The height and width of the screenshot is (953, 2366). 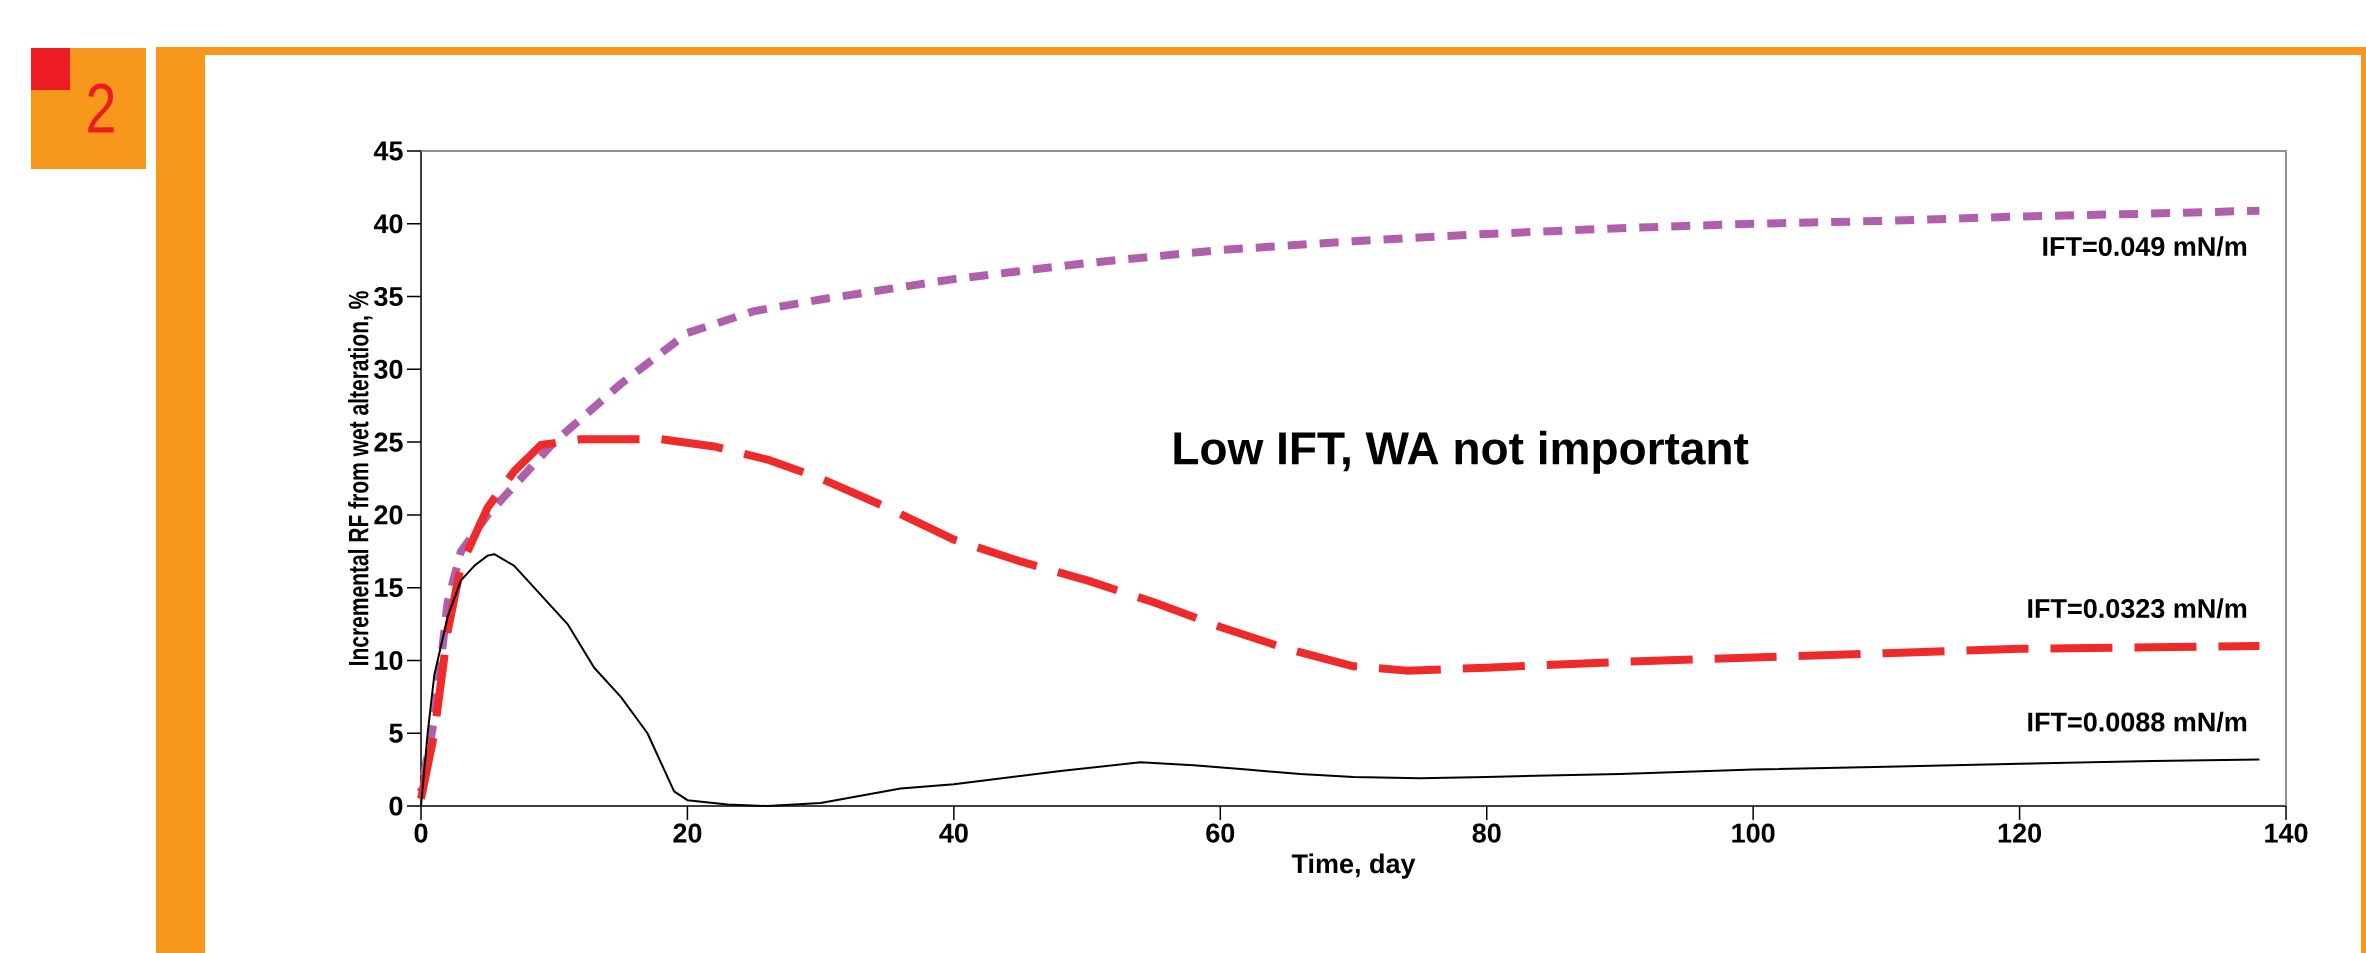 I want to click on series-label: IFT=0.0088 mN/m, so click(x=2137, y=721).